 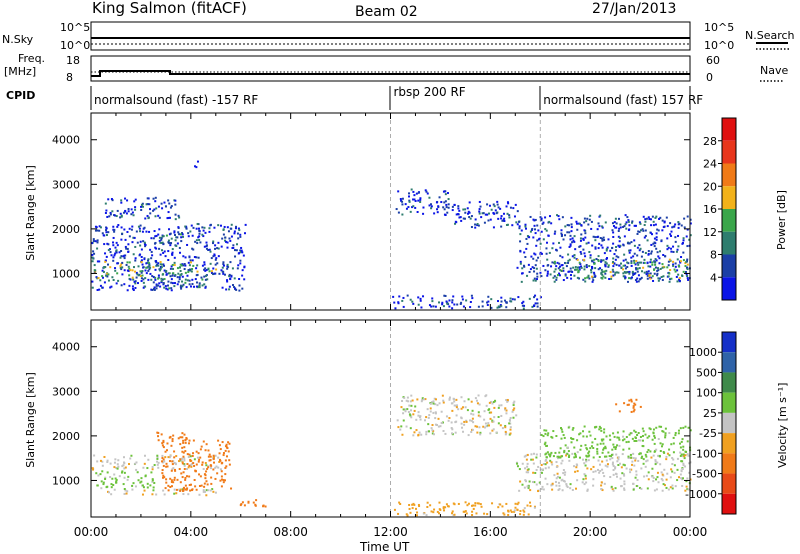 I want to click on x-tick-label: 00:00, so click(x=690, y=532).